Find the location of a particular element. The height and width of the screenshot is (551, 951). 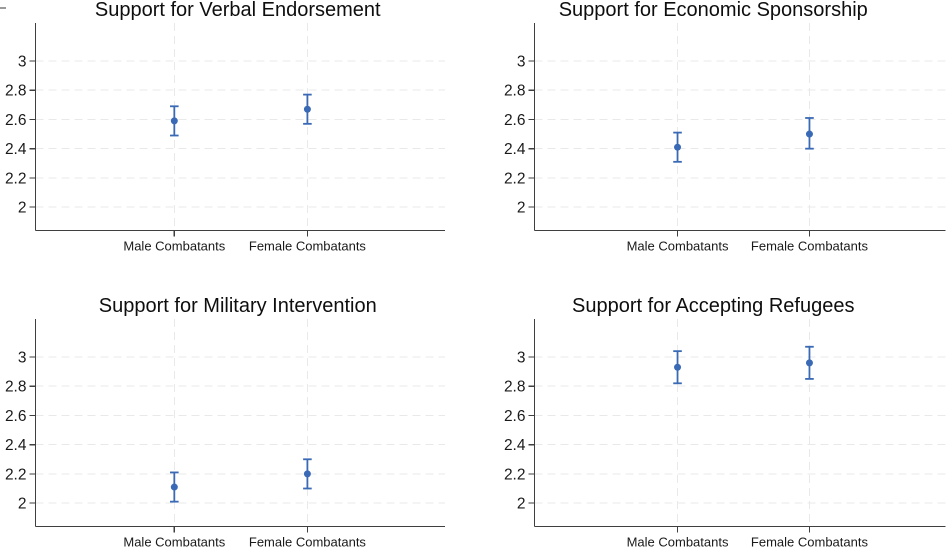

panel-title: Support for Economic Sponsorship is located at coordinates (713, 10).